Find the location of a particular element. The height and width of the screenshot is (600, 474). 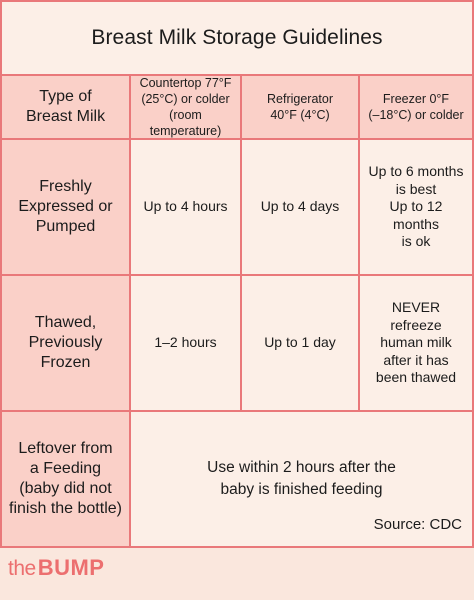

header-refrigerator: Refrigerator 40°F (4°C) is located at coordinates (301, 108).